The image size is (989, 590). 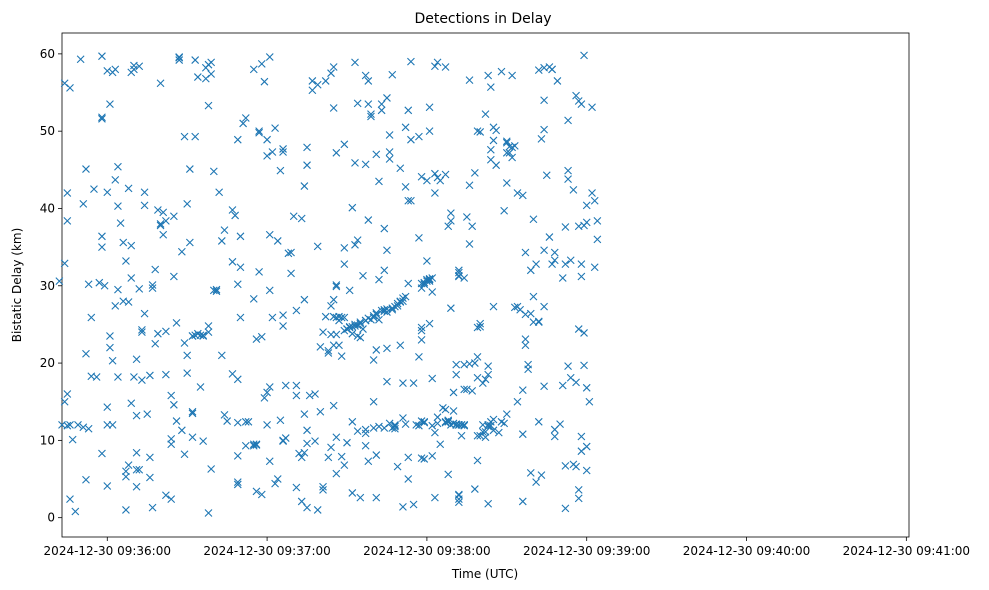 What do you see at coordinates (482, 19) in the screenshot?
I see `chart-title: Detections in Delay` at bounding box center [482, 19].